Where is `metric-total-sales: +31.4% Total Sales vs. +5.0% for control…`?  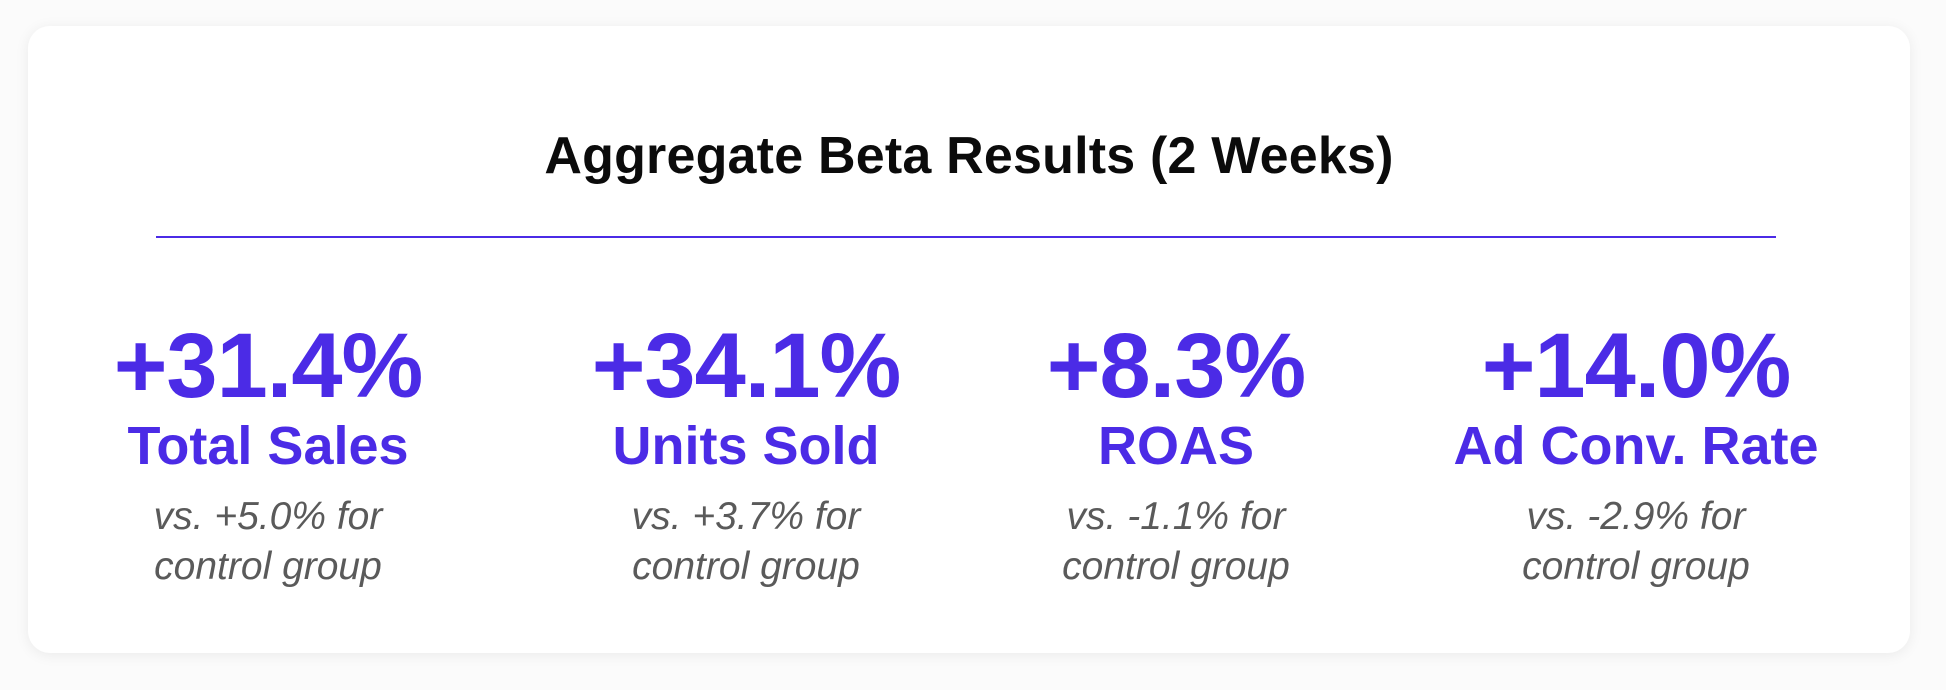
metric-total-sales: +31.4% Total Sales vs. +5.0% for control… is located at coordinates (268, 454).